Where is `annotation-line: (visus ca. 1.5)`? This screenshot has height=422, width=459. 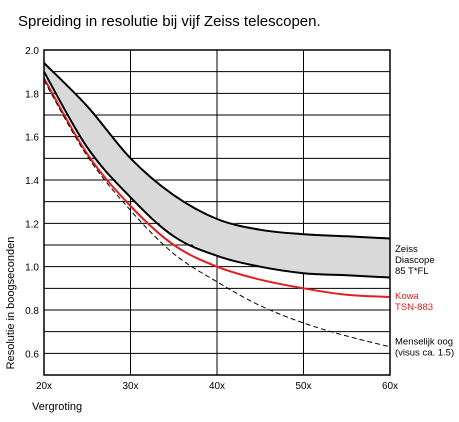
annotation-line: (visus ca. 1.5) is located at coordinates (424, 352).